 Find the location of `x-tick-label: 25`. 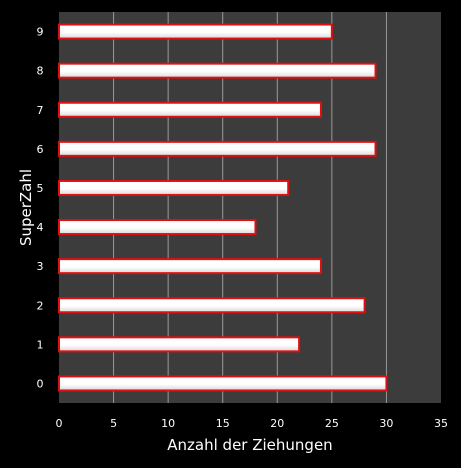

x-tick-label: 25 is located at coordinates (332, 423).